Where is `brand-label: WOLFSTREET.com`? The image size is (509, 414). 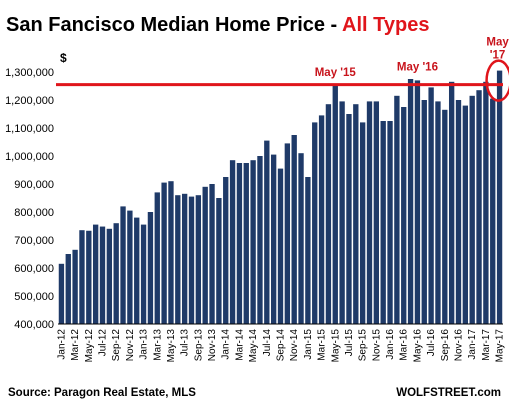
brand-label: WOLFSTREET.com is located at coordinates (448, 393).